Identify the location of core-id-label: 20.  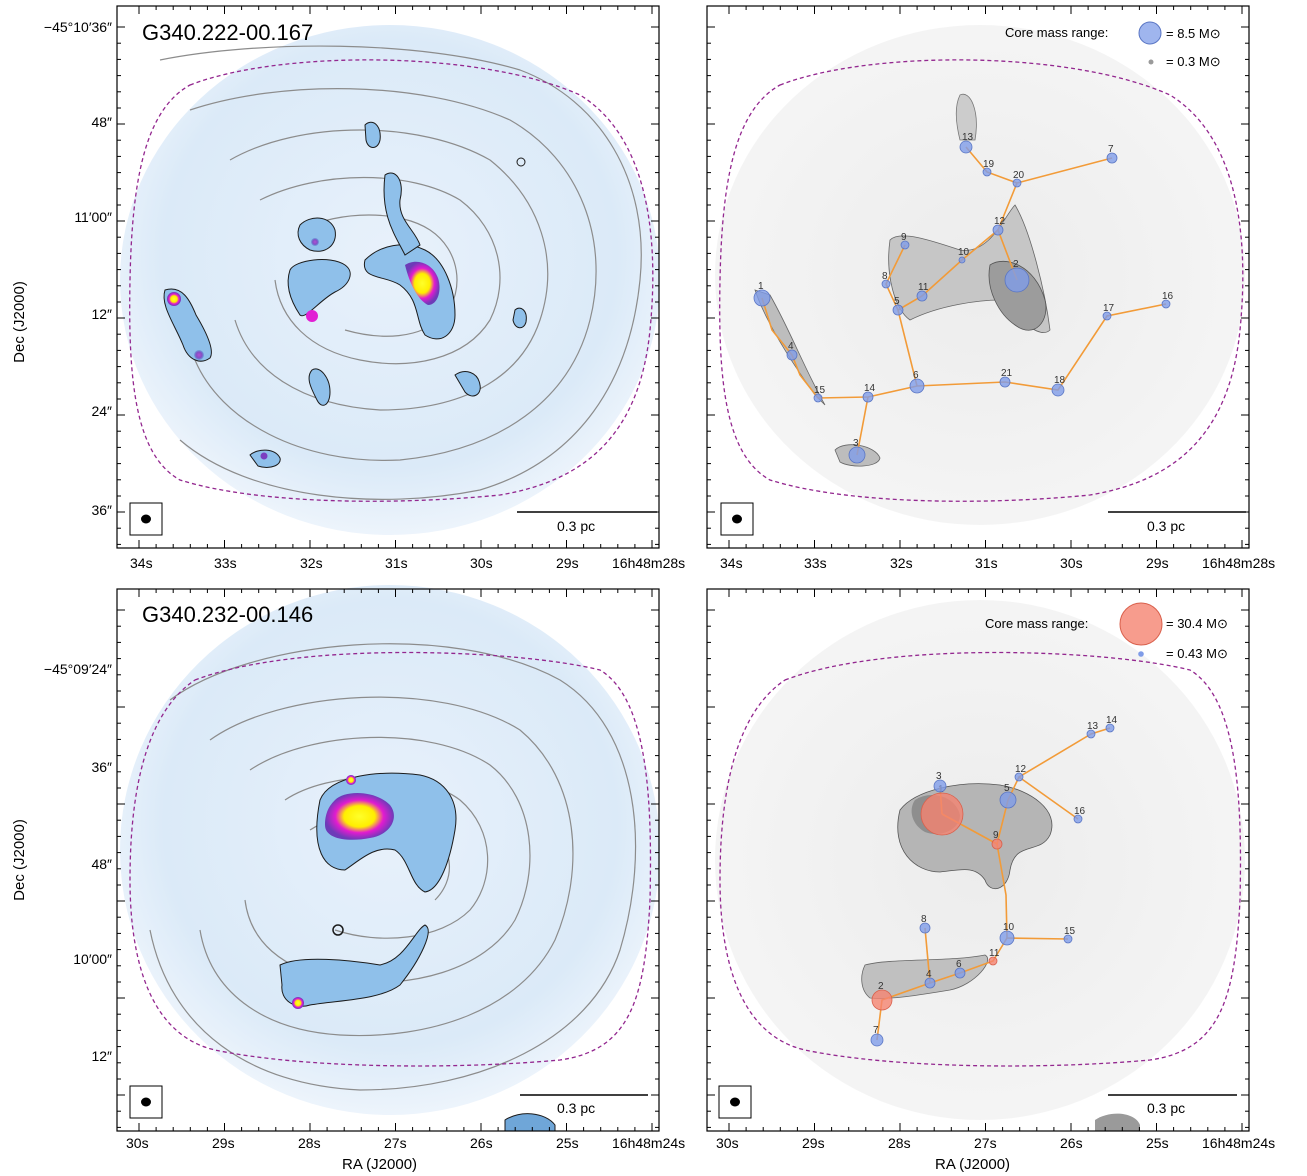
(1019, 175).